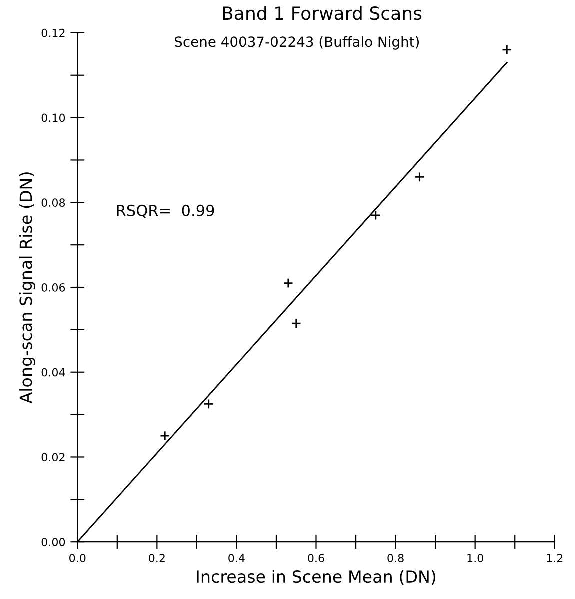  Describe the element at coordinates (53, 457) in the screenshot. I see `y-tick-label: 0.02` at that location.